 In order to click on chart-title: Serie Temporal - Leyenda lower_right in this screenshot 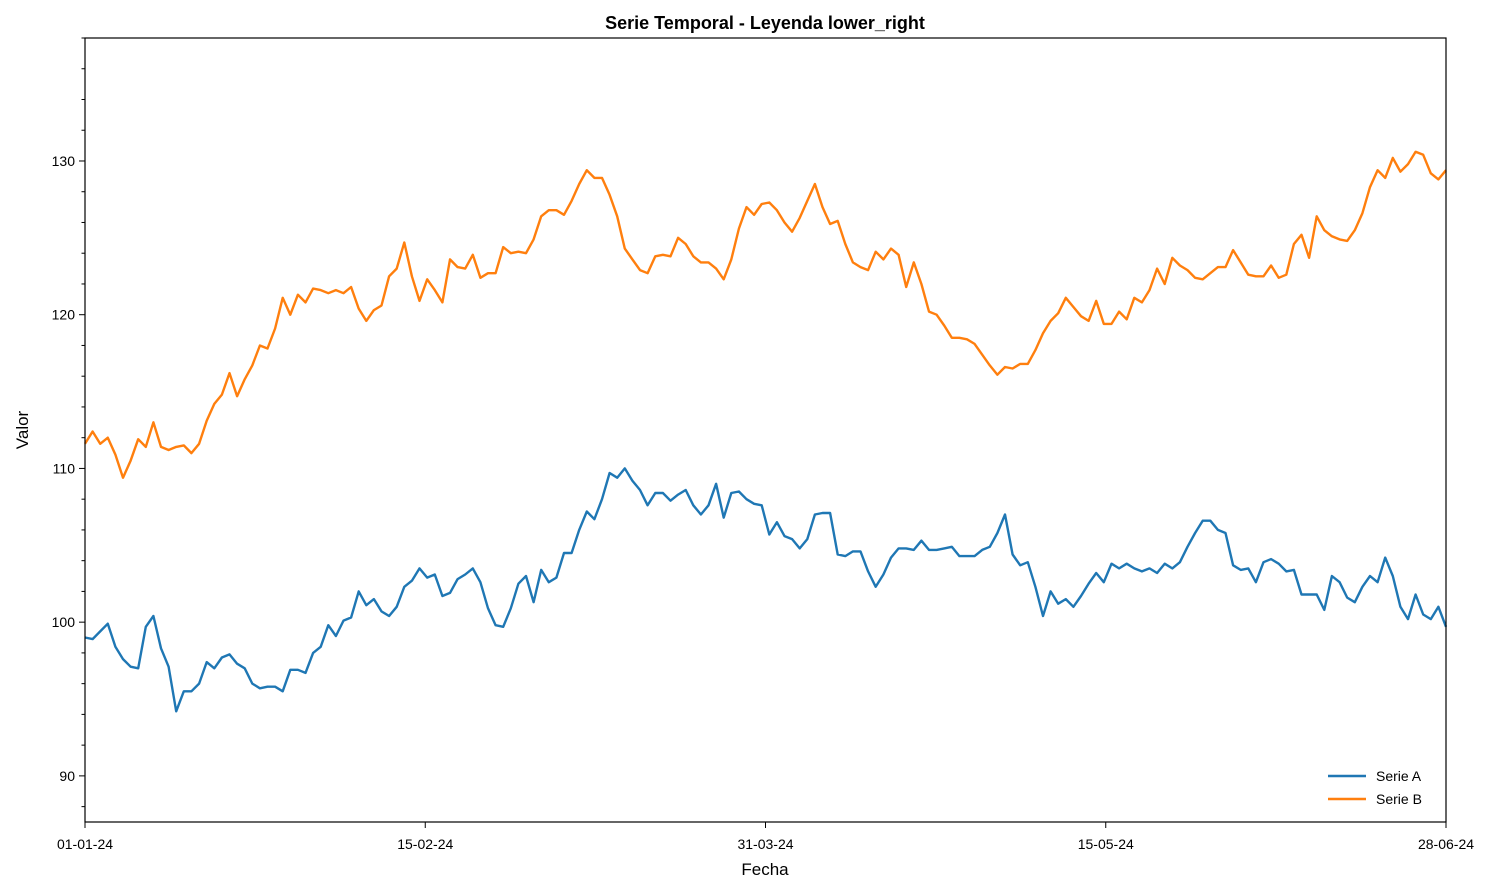, I will do `click(765, 23)`.